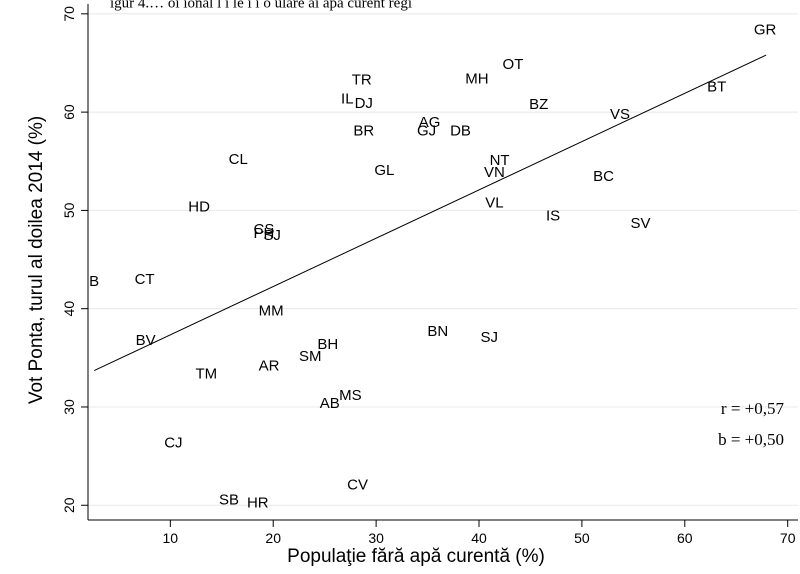  Describe the element at coordinates (269, 366) in the screenshot. I see `point-label-ar: AR` at that location.